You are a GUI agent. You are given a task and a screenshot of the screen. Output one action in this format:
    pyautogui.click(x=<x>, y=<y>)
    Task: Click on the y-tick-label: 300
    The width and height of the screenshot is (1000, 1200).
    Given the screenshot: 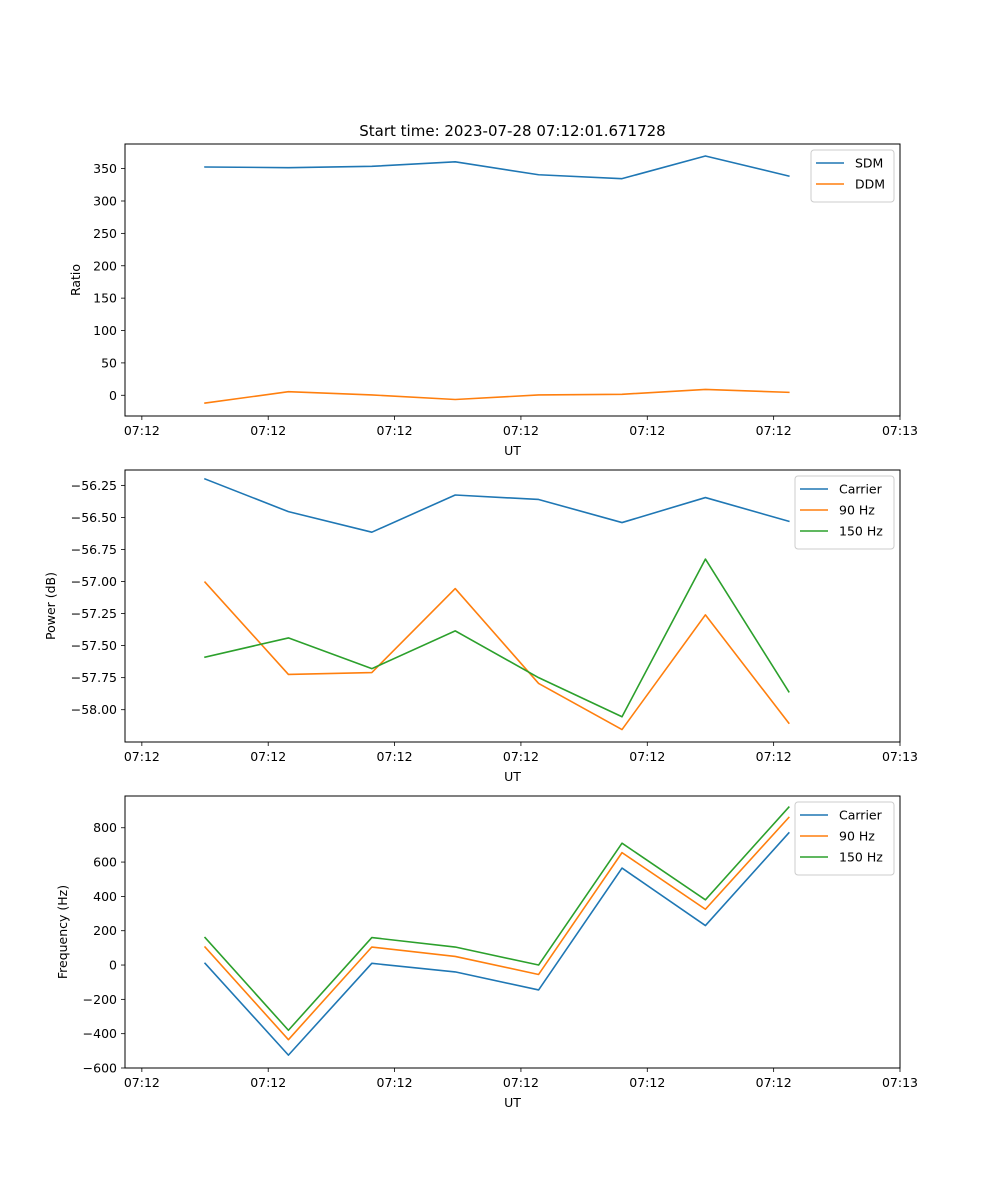 What is the action you would take?
    pyautogui.click(x=105, y=200)
    